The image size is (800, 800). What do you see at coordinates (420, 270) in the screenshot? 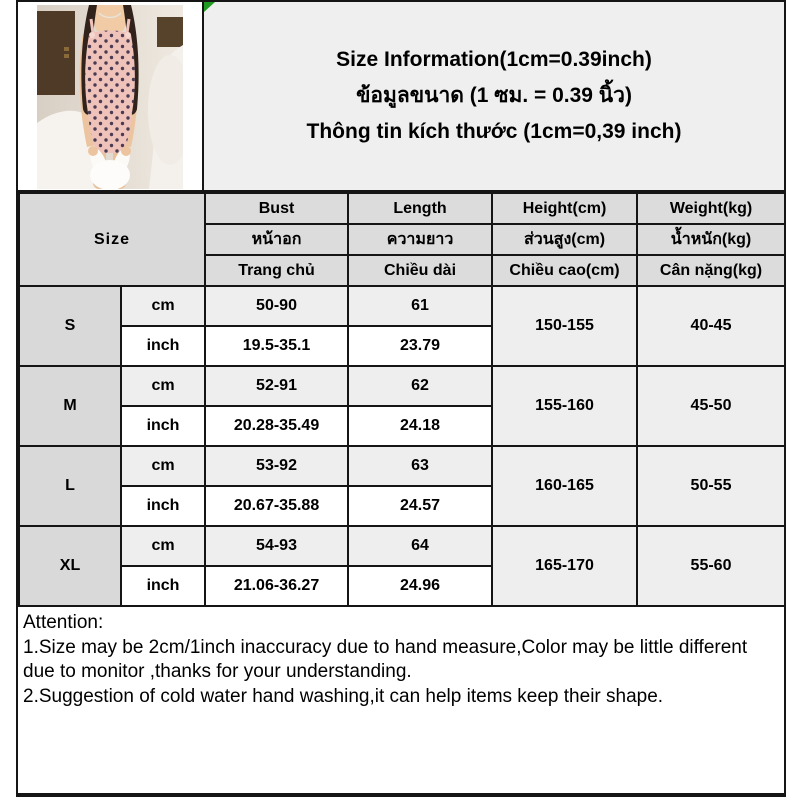
I see `col-header-length-vi: Chiều dài` at bounding box center [420, 270].